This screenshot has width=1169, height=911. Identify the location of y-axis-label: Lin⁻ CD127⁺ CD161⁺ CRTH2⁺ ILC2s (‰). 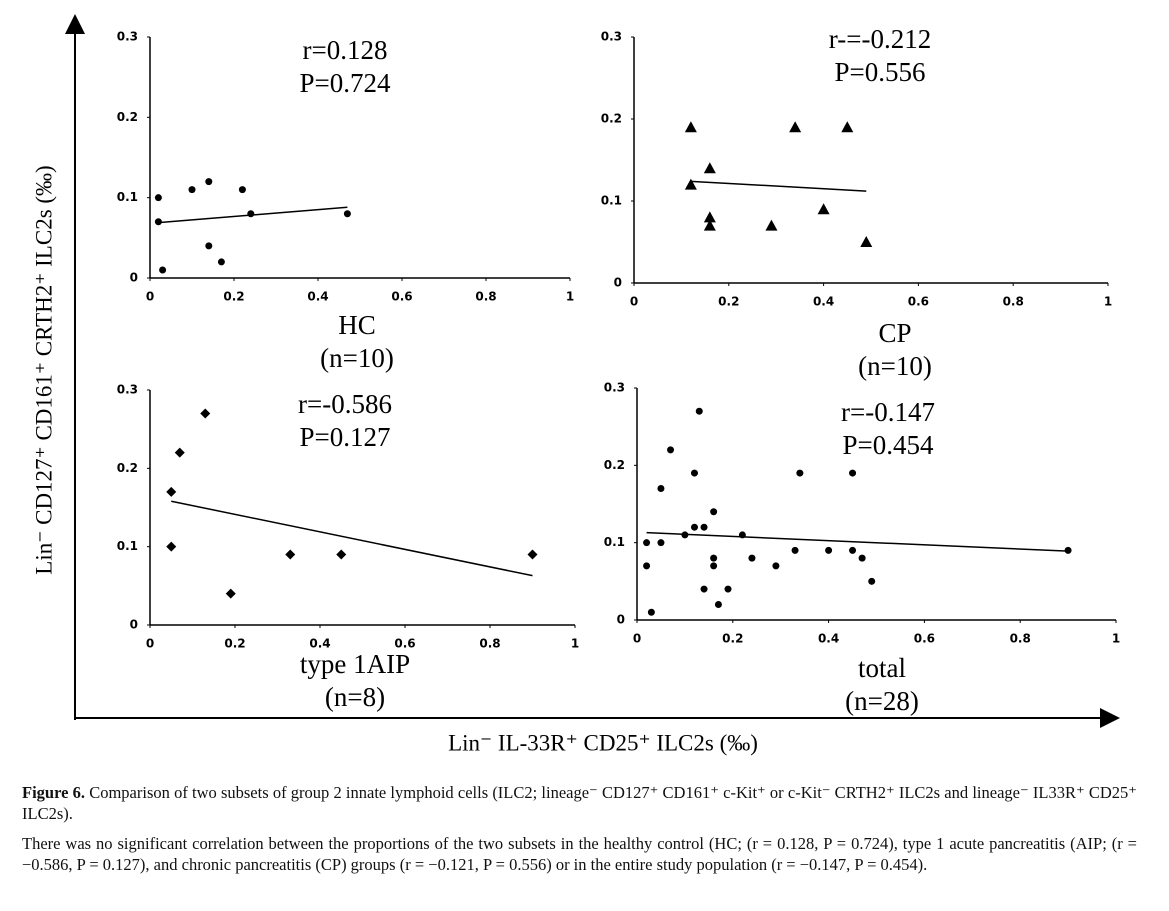
(43, 369).